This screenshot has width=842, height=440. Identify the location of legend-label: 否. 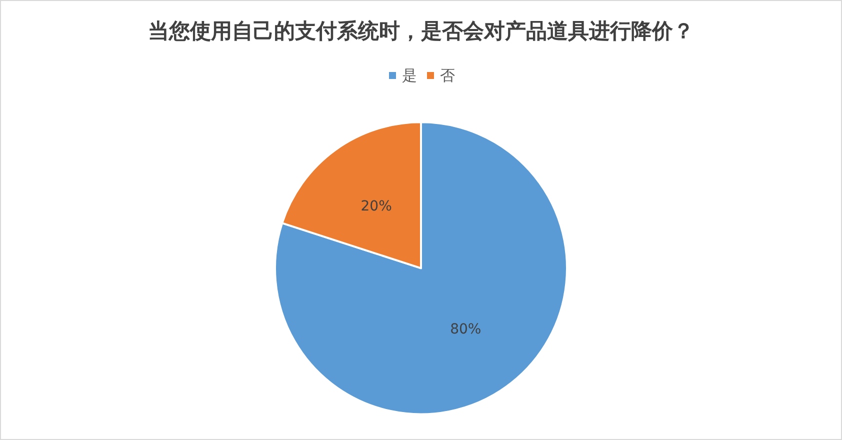
(447, 75).